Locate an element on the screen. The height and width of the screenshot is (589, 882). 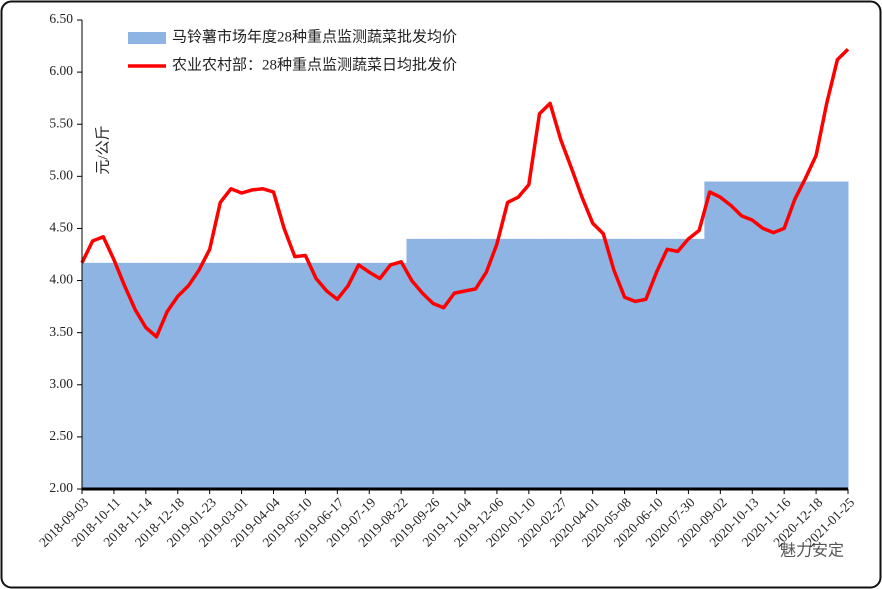
legend-label: 农业农村部：28种重点监测蔬菜日均批发价 is located at coordinates (314, 64).